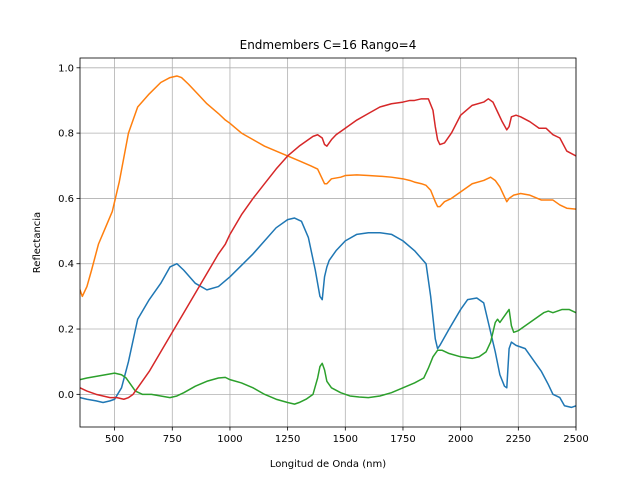  I want to click on x-axis-ticks: 500 750 1000 1250 1500 1750 2000 2250 2500, so click(347, 436).